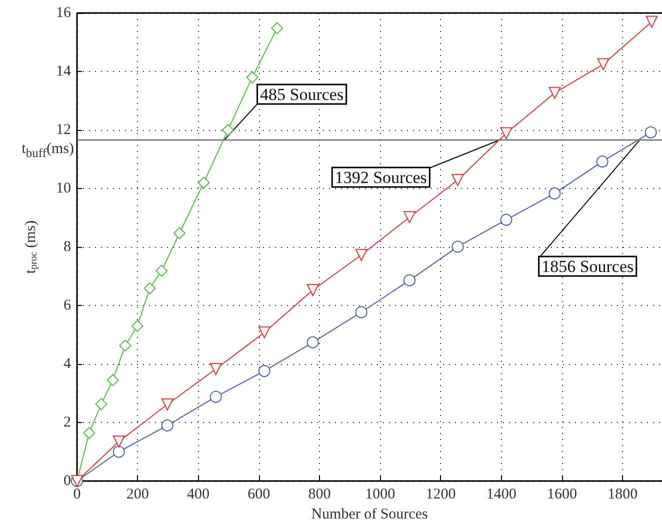 This screenshot has width=662, height=531. I want to click on x-tick-label: 1200, so click(441, 494).